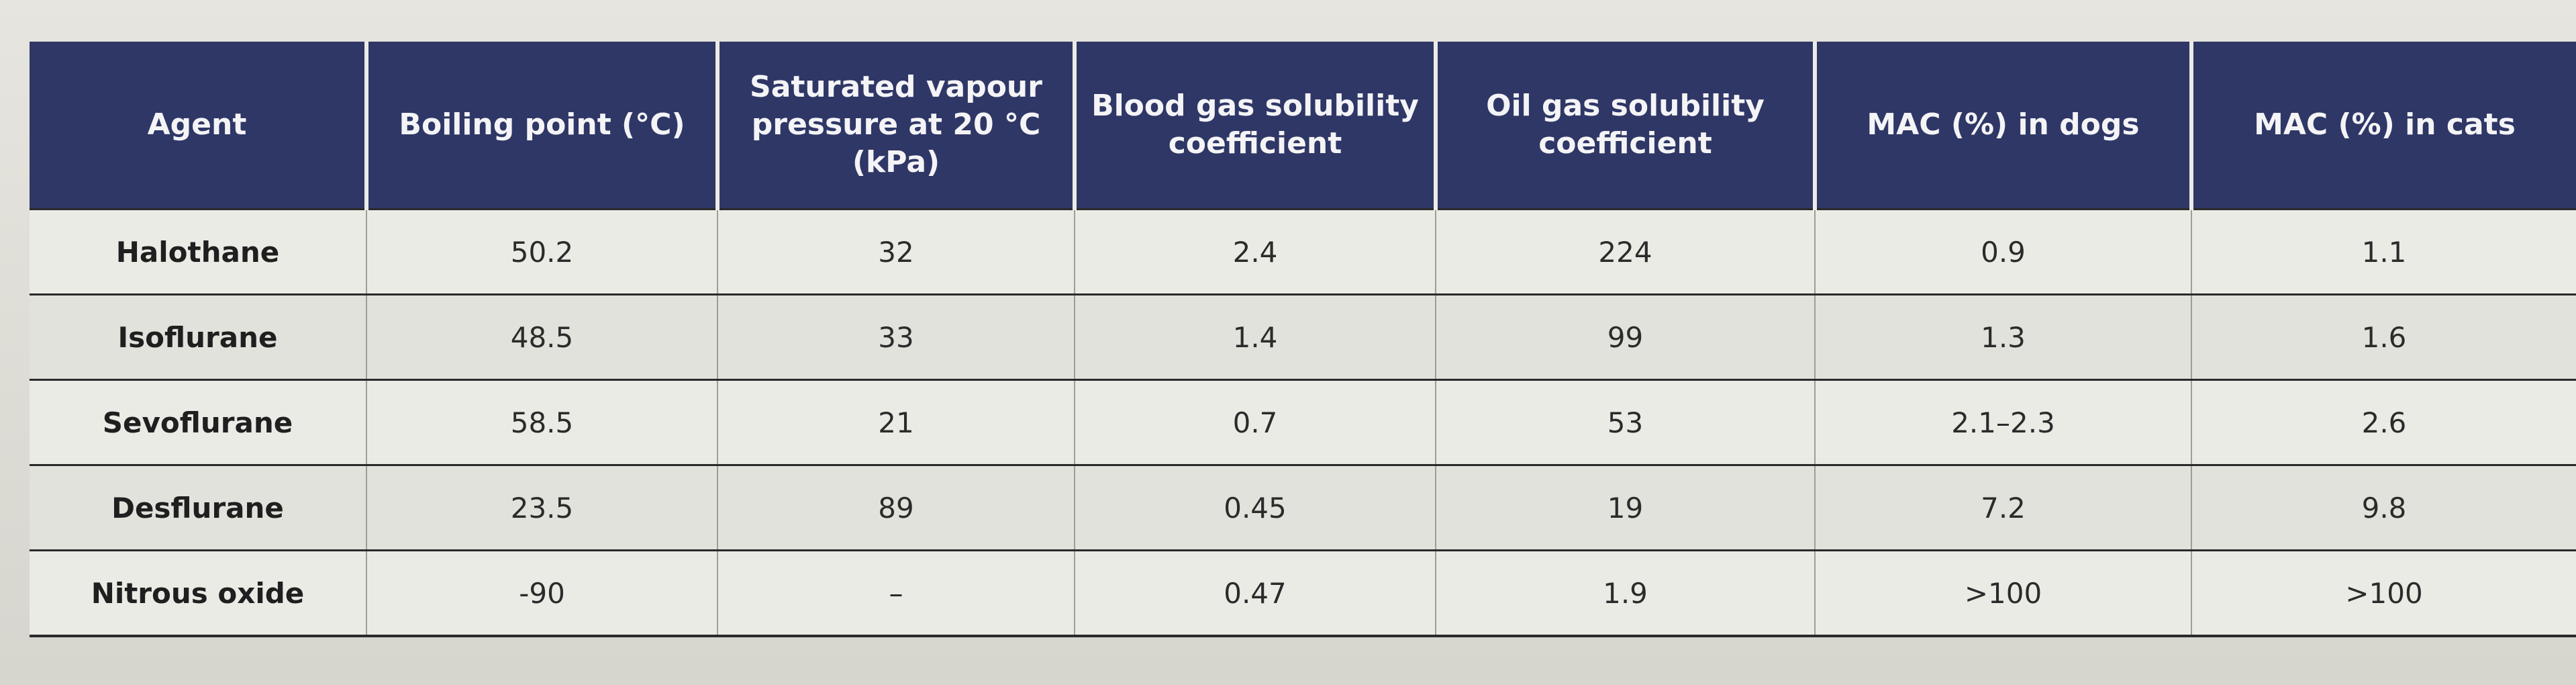 This screenshot has height=685, width=2576. Describe the element at coordinates (896, 337) in the screenshot. I see `cell-vapour-pressure: 33` at that location.